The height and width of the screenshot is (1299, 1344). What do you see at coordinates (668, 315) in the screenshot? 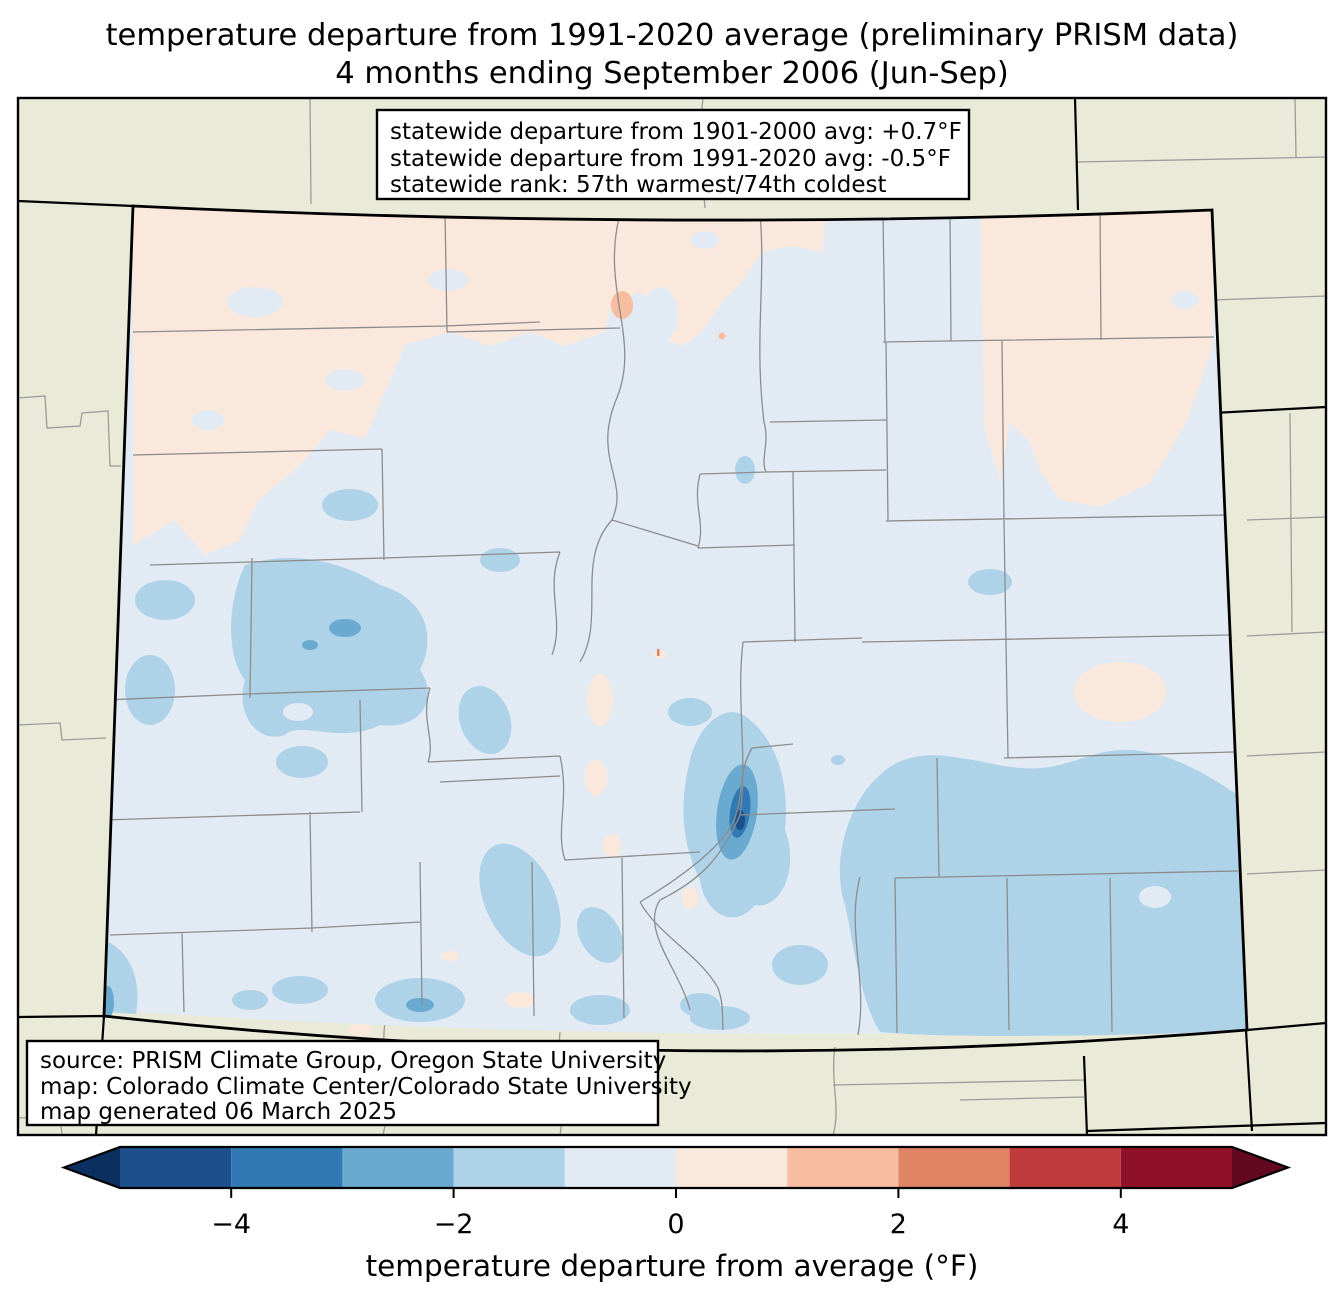
I see `warmest-patches` at bounding box center [668, 315].